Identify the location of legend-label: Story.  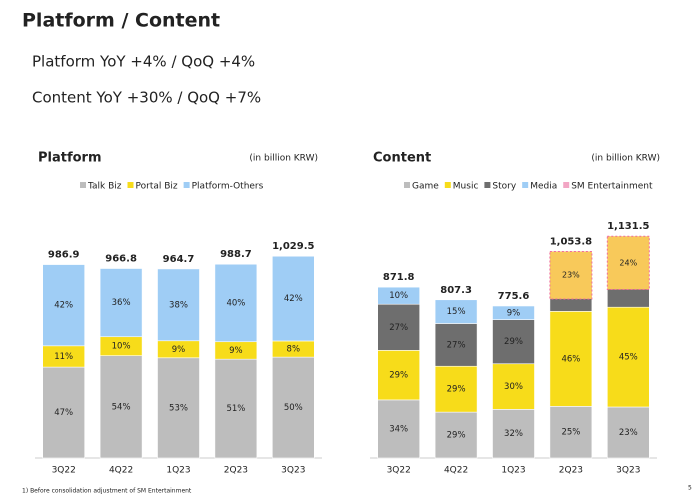
(504, 187).